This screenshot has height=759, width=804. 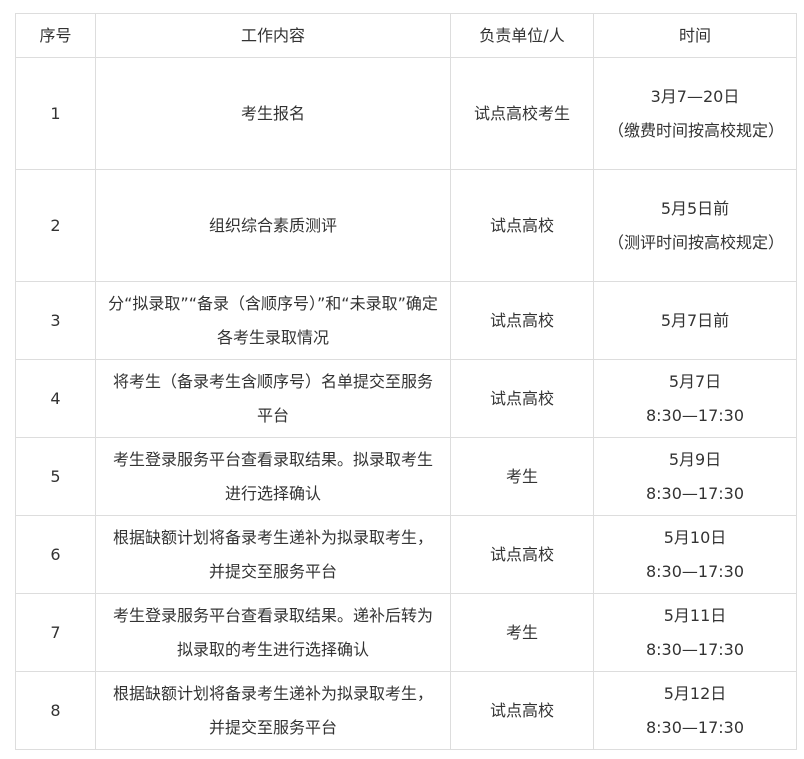 What do you see at coordinates (55, 35) in the screenshot?
I see `header-no: 序号` at bounding box center [55, 35].